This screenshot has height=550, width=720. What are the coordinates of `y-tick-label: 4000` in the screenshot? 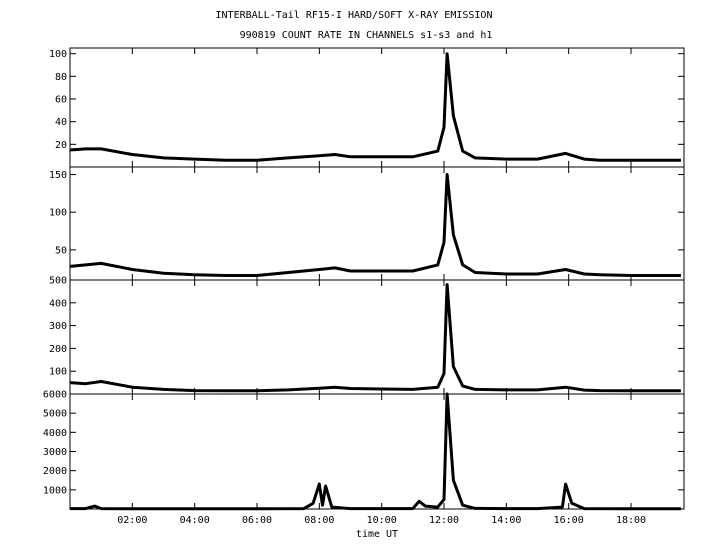 It's located at (55, 433).